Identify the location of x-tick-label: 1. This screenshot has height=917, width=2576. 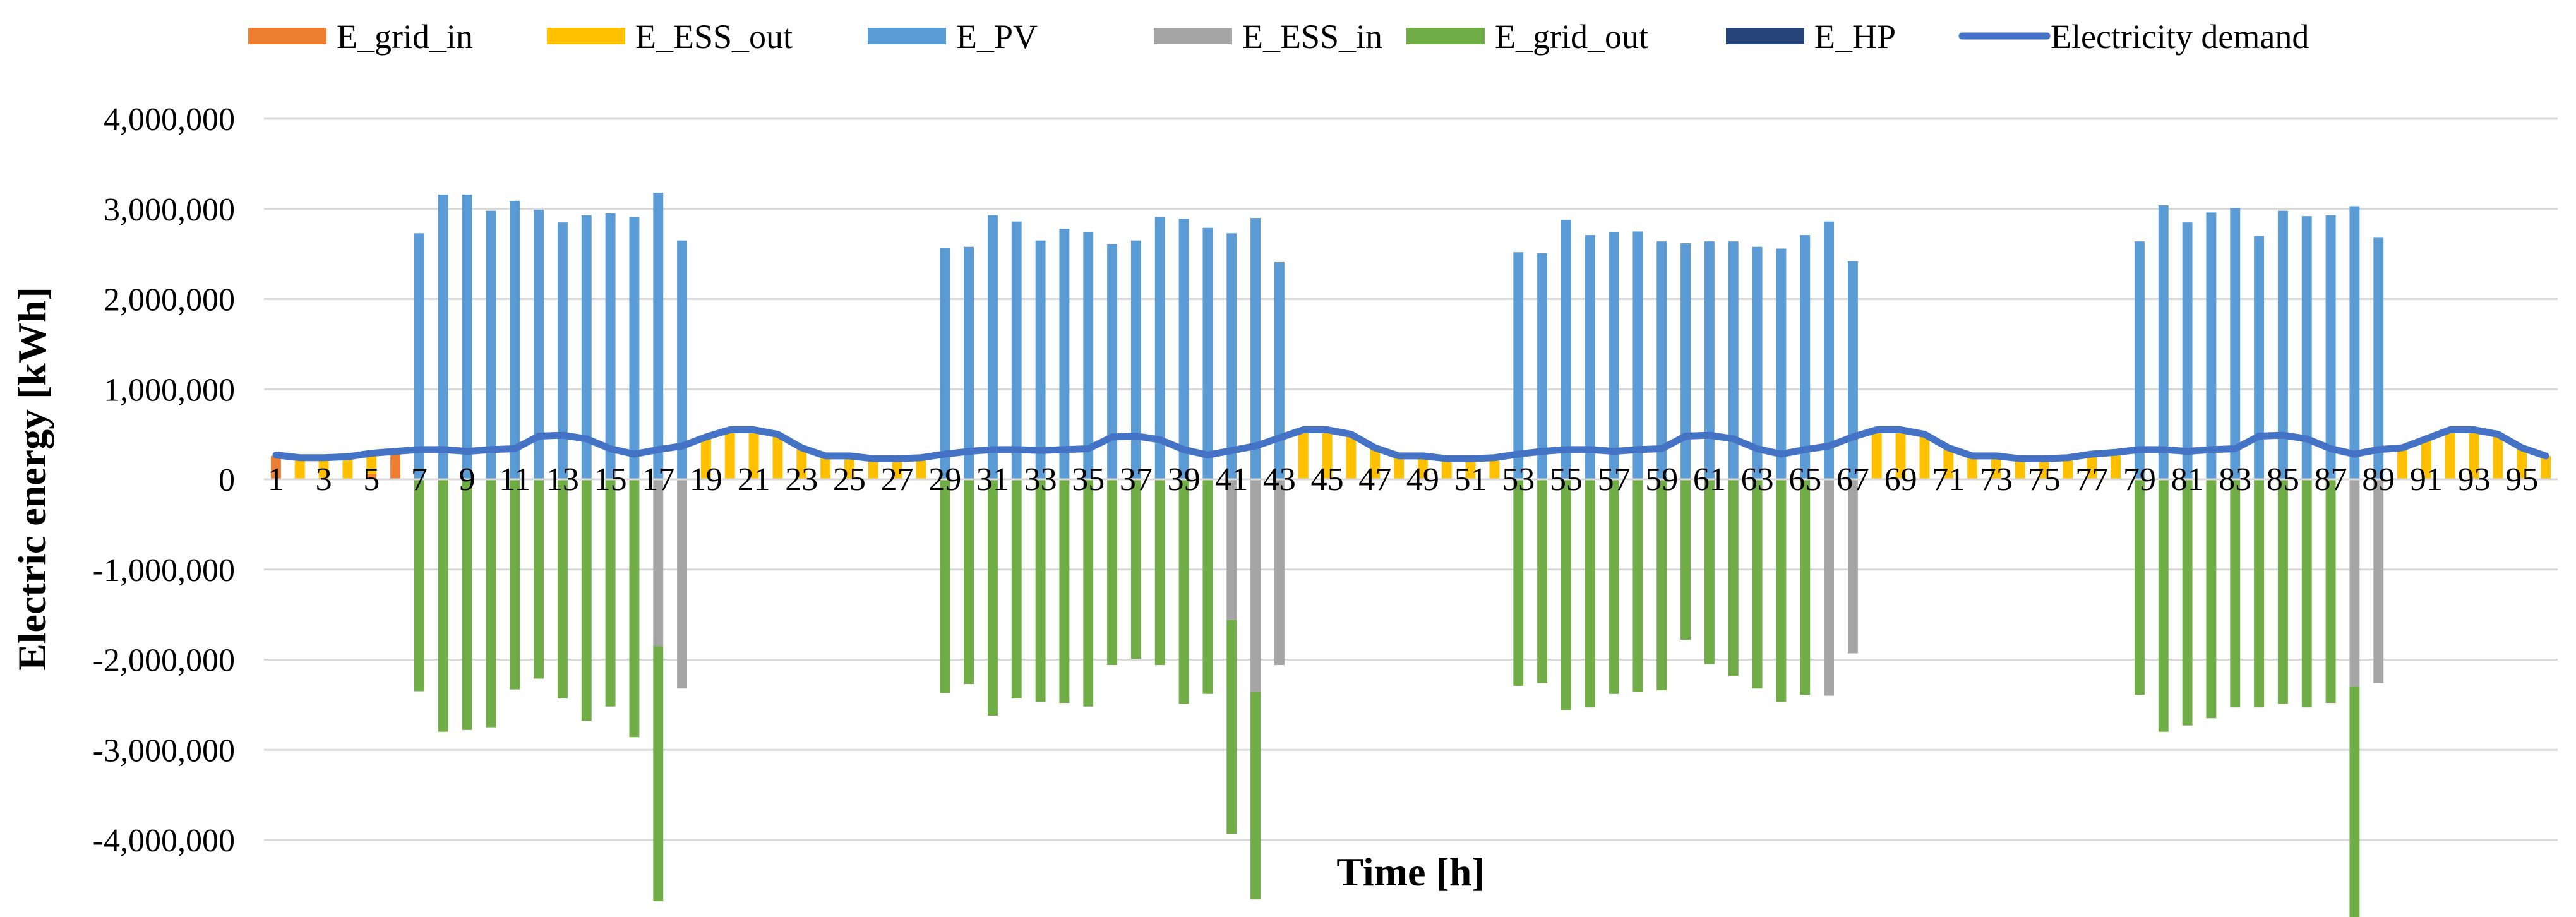
(276, 480).